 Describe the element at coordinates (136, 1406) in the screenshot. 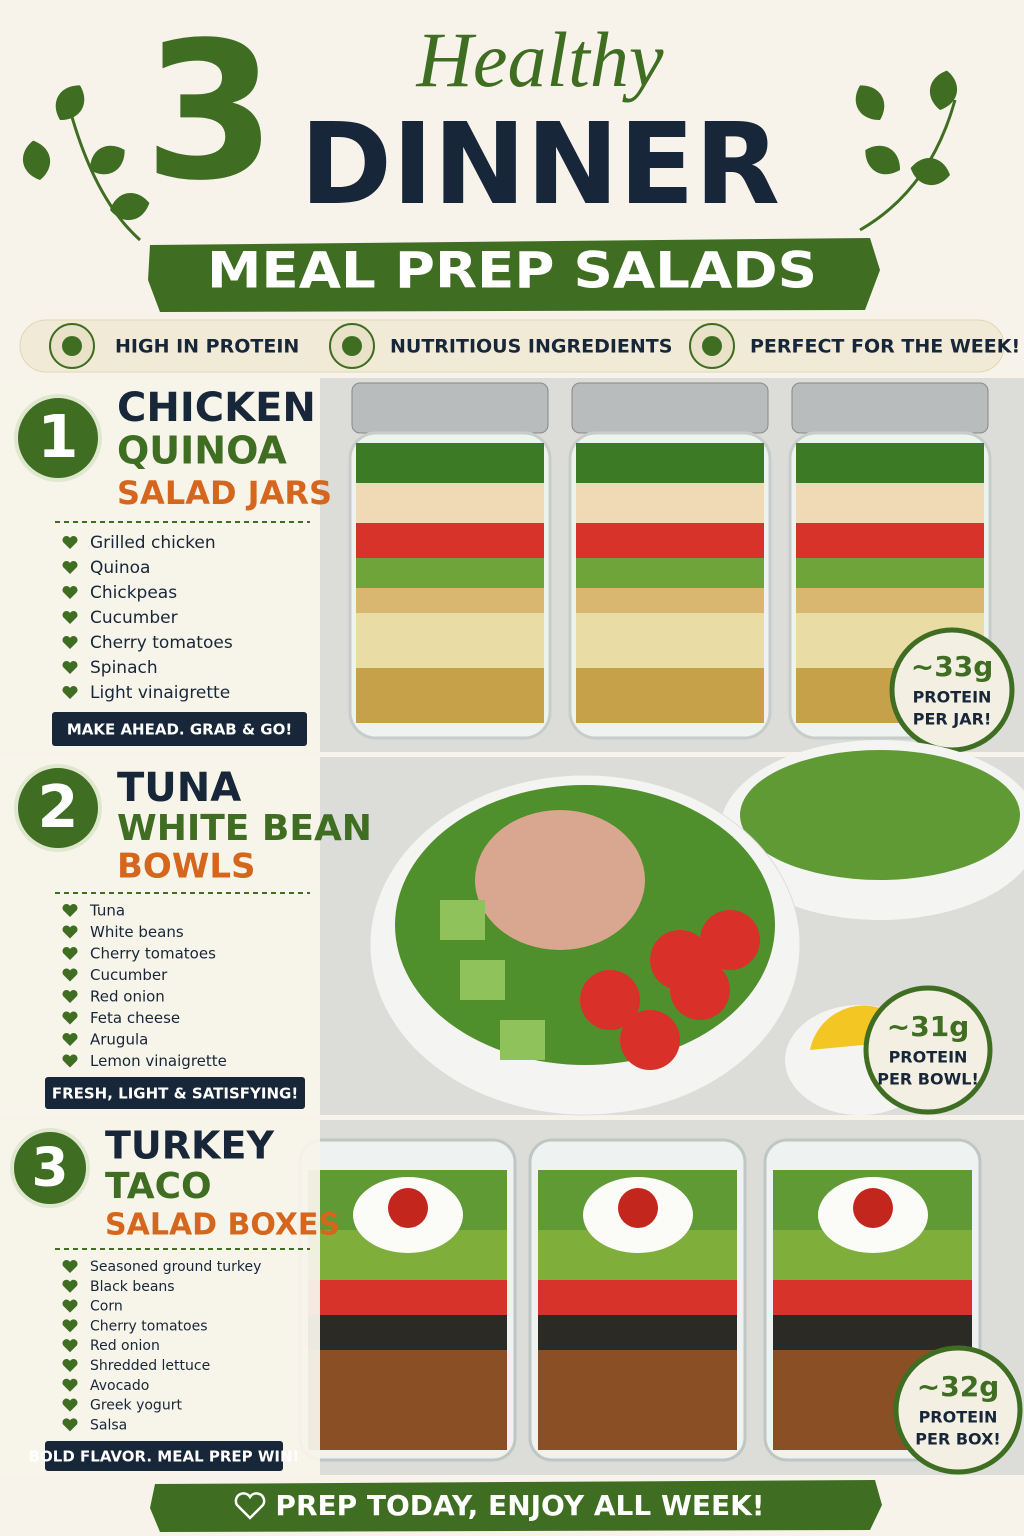

I see `ingredient: Greek yogurt` at that location.